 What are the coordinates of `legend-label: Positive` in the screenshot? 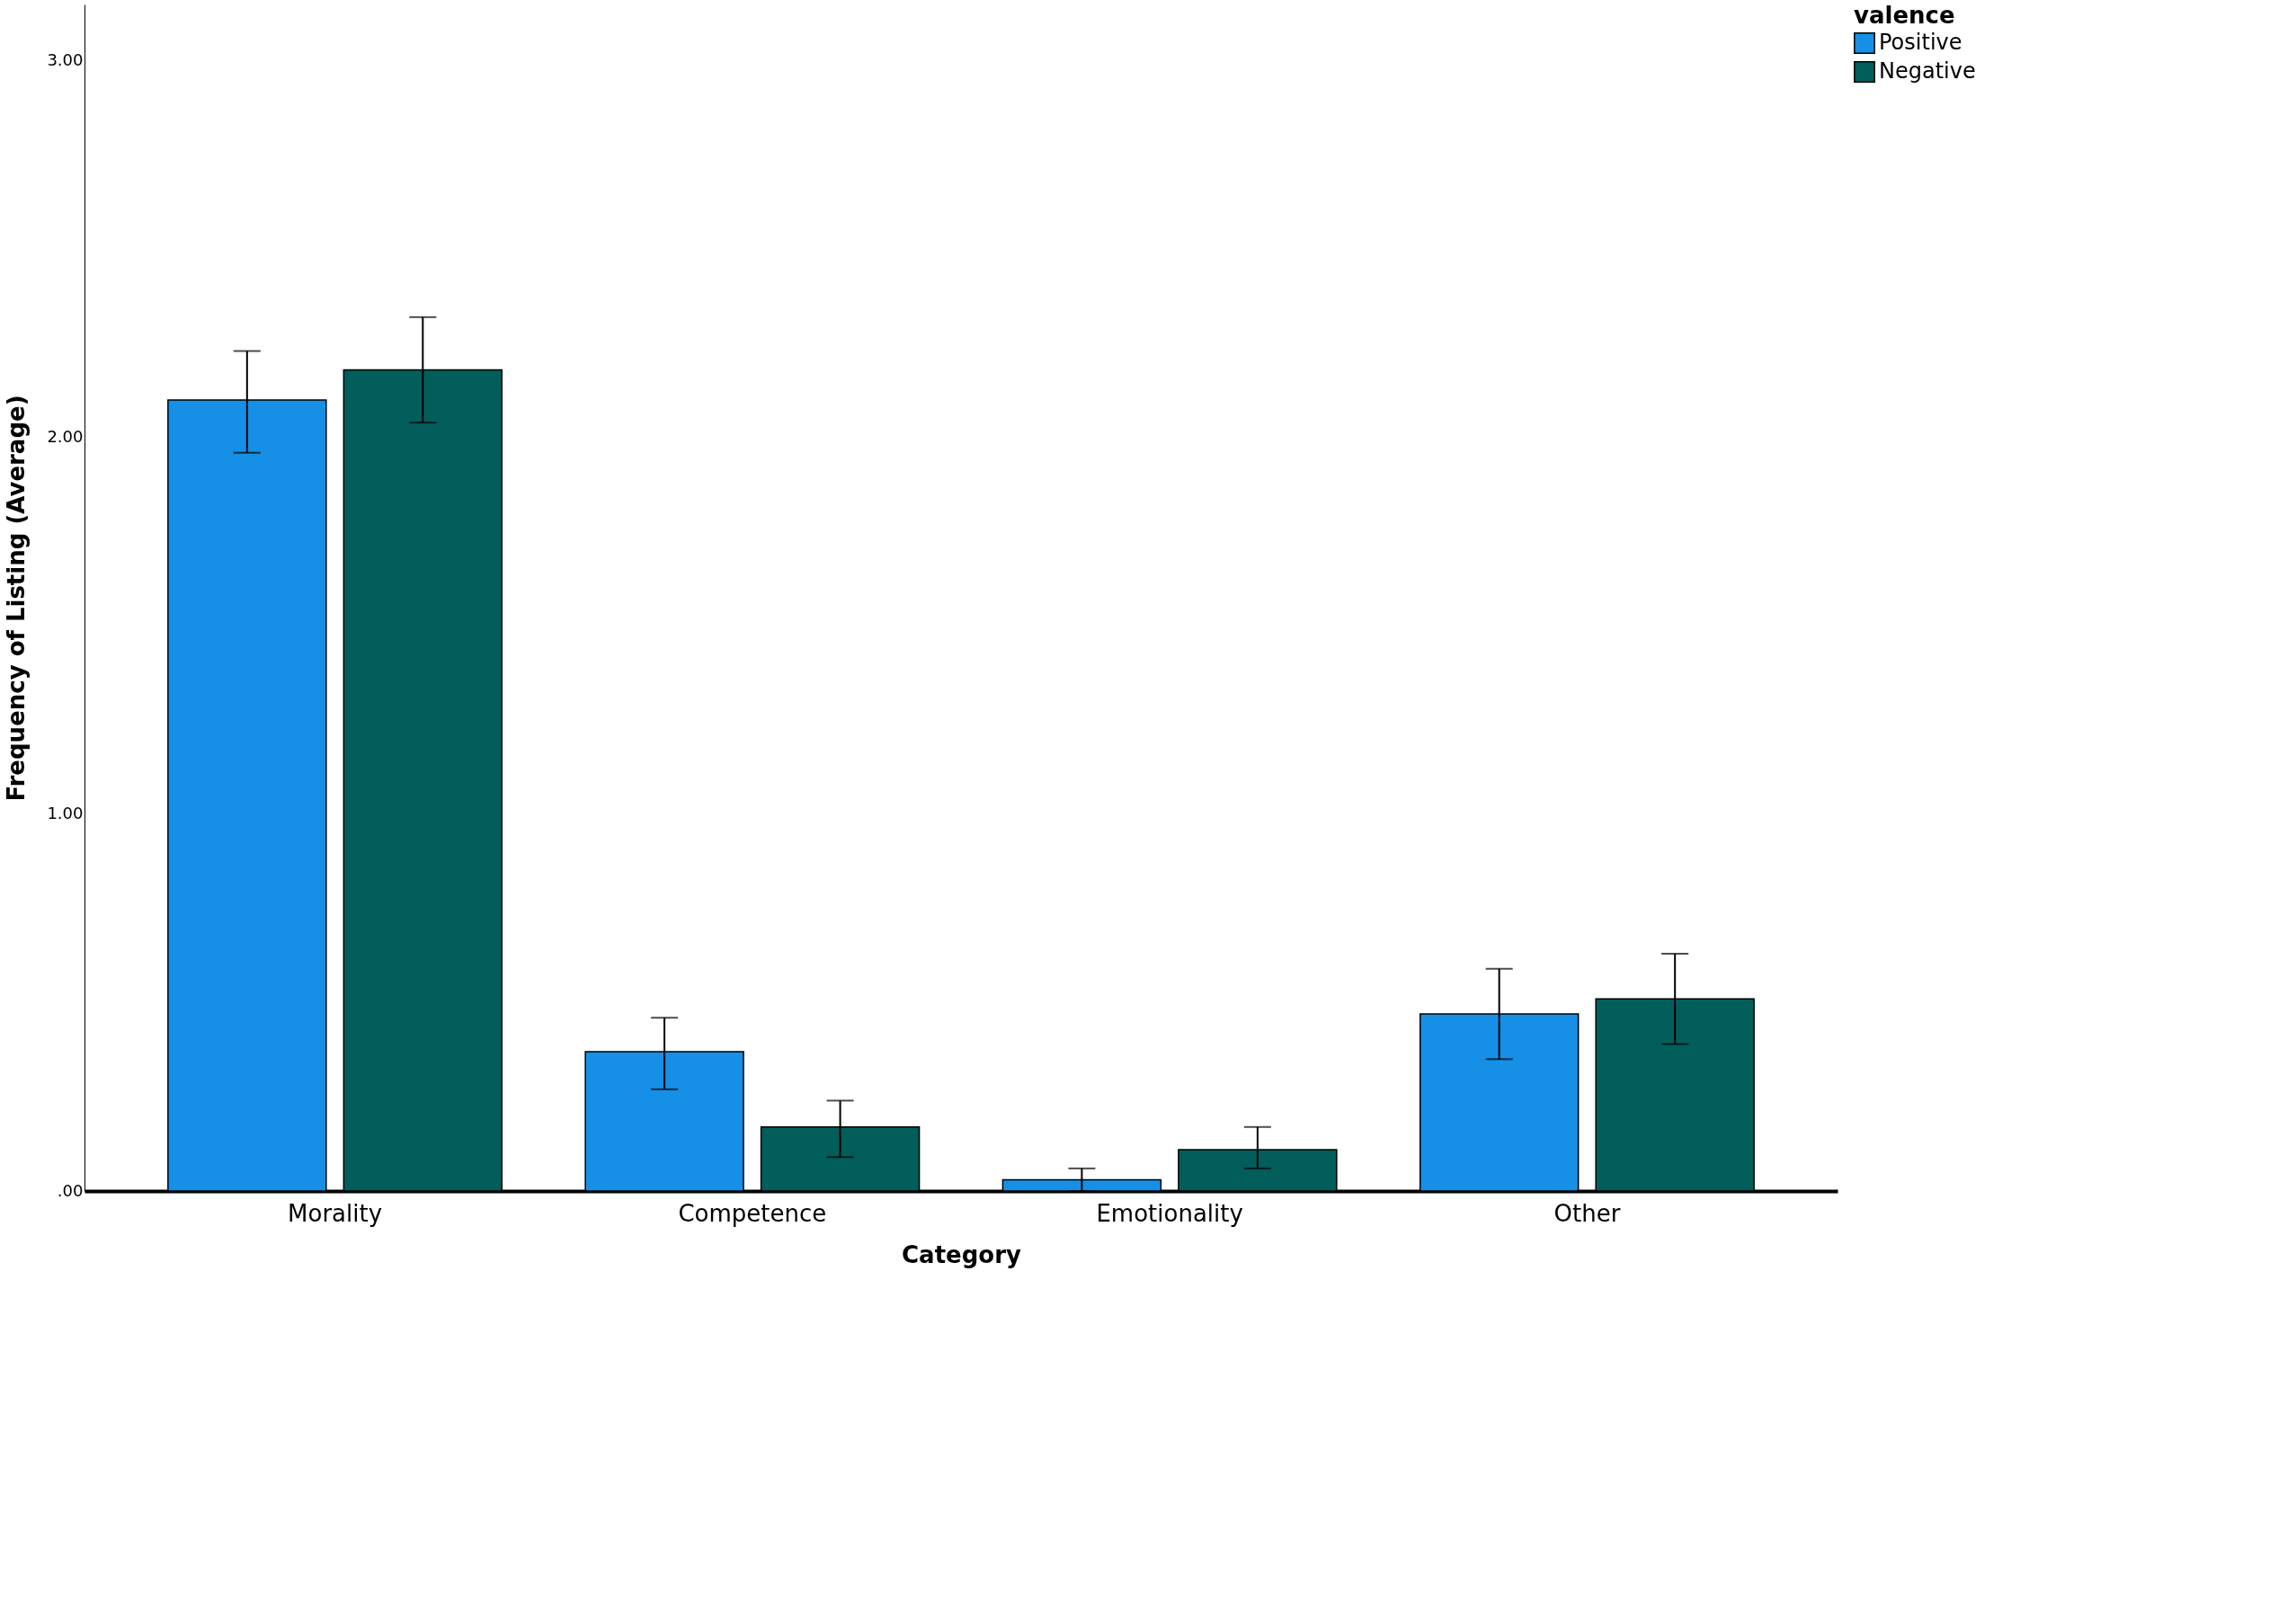 It's located at (1920, 42).